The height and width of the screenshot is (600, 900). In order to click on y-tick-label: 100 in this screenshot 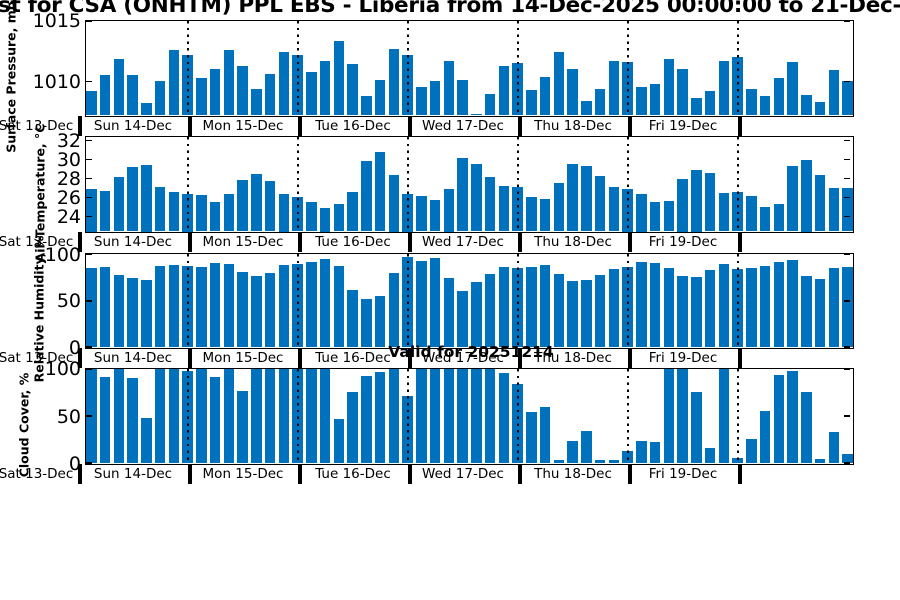, I will do `click(62, 254)`.